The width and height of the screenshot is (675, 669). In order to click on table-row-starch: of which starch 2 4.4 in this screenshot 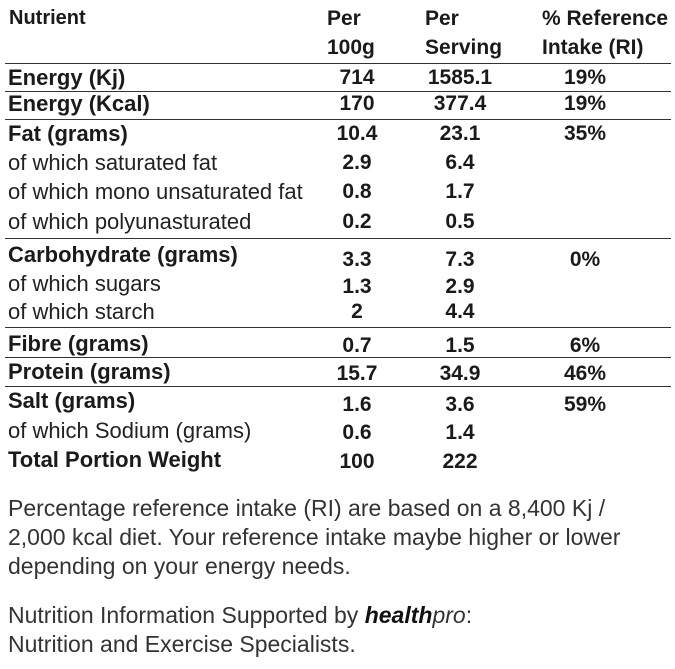, I will do `click(337, 311)`.